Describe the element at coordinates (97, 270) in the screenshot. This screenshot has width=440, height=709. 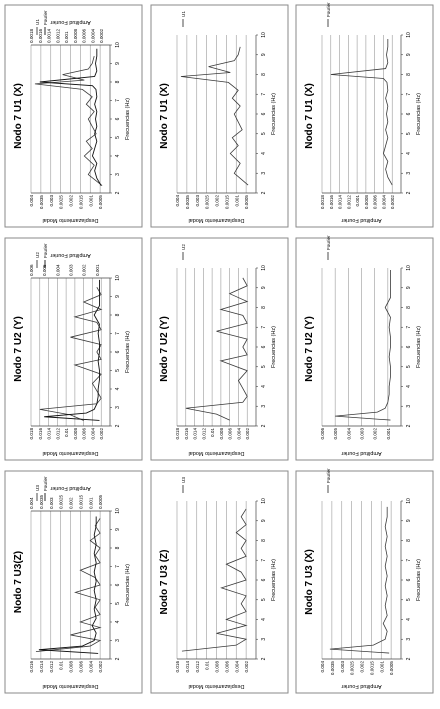
I see `y2-tick-label: 0.001` at that location.